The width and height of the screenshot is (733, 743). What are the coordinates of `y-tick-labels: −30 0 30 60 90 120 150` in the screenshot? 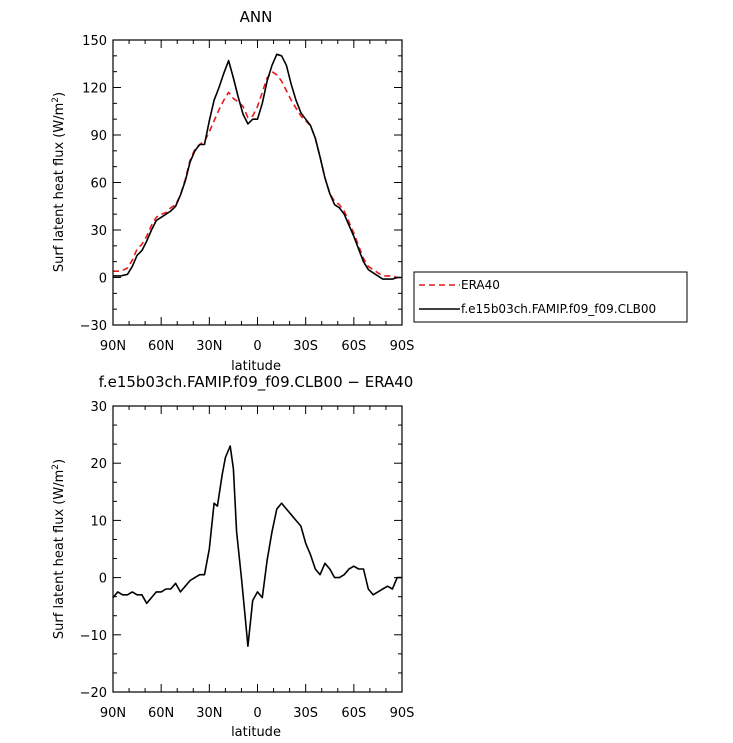 It's located at (93, 184).